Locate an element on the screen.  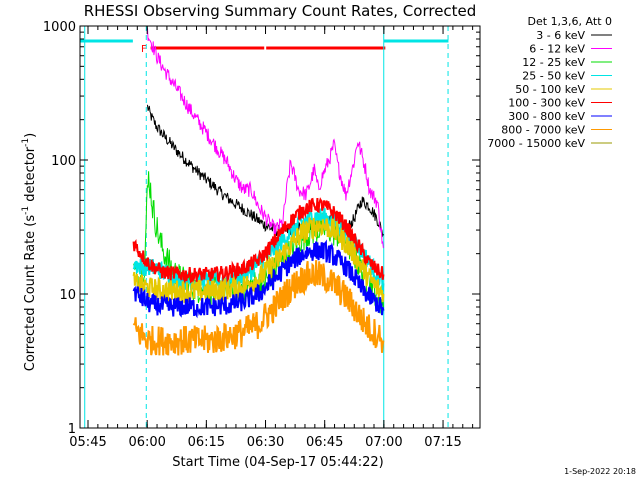
y-axis-title: Corrected Count Rate (s-1 detector-1) is located at coordinates (29, 252).